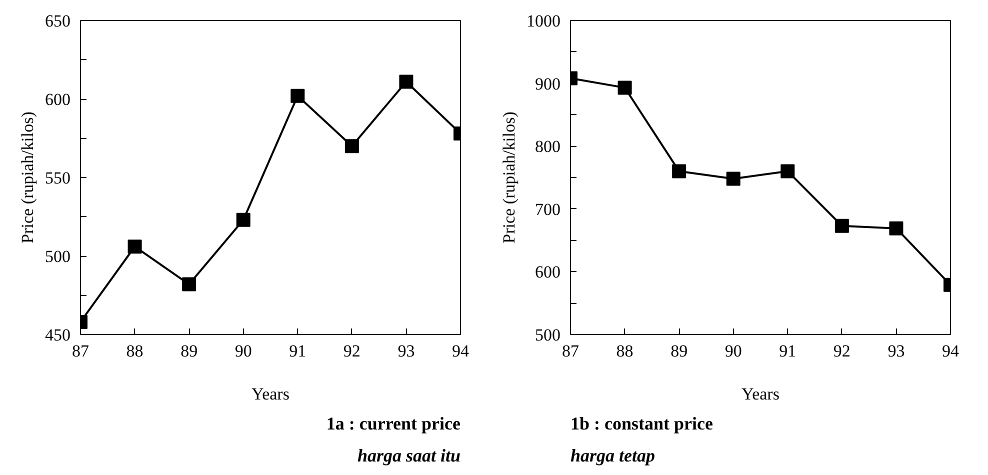  Describe the element at coordinates (543, 21) in the screenshot. I see `y-tick-label: 1000` at that location.